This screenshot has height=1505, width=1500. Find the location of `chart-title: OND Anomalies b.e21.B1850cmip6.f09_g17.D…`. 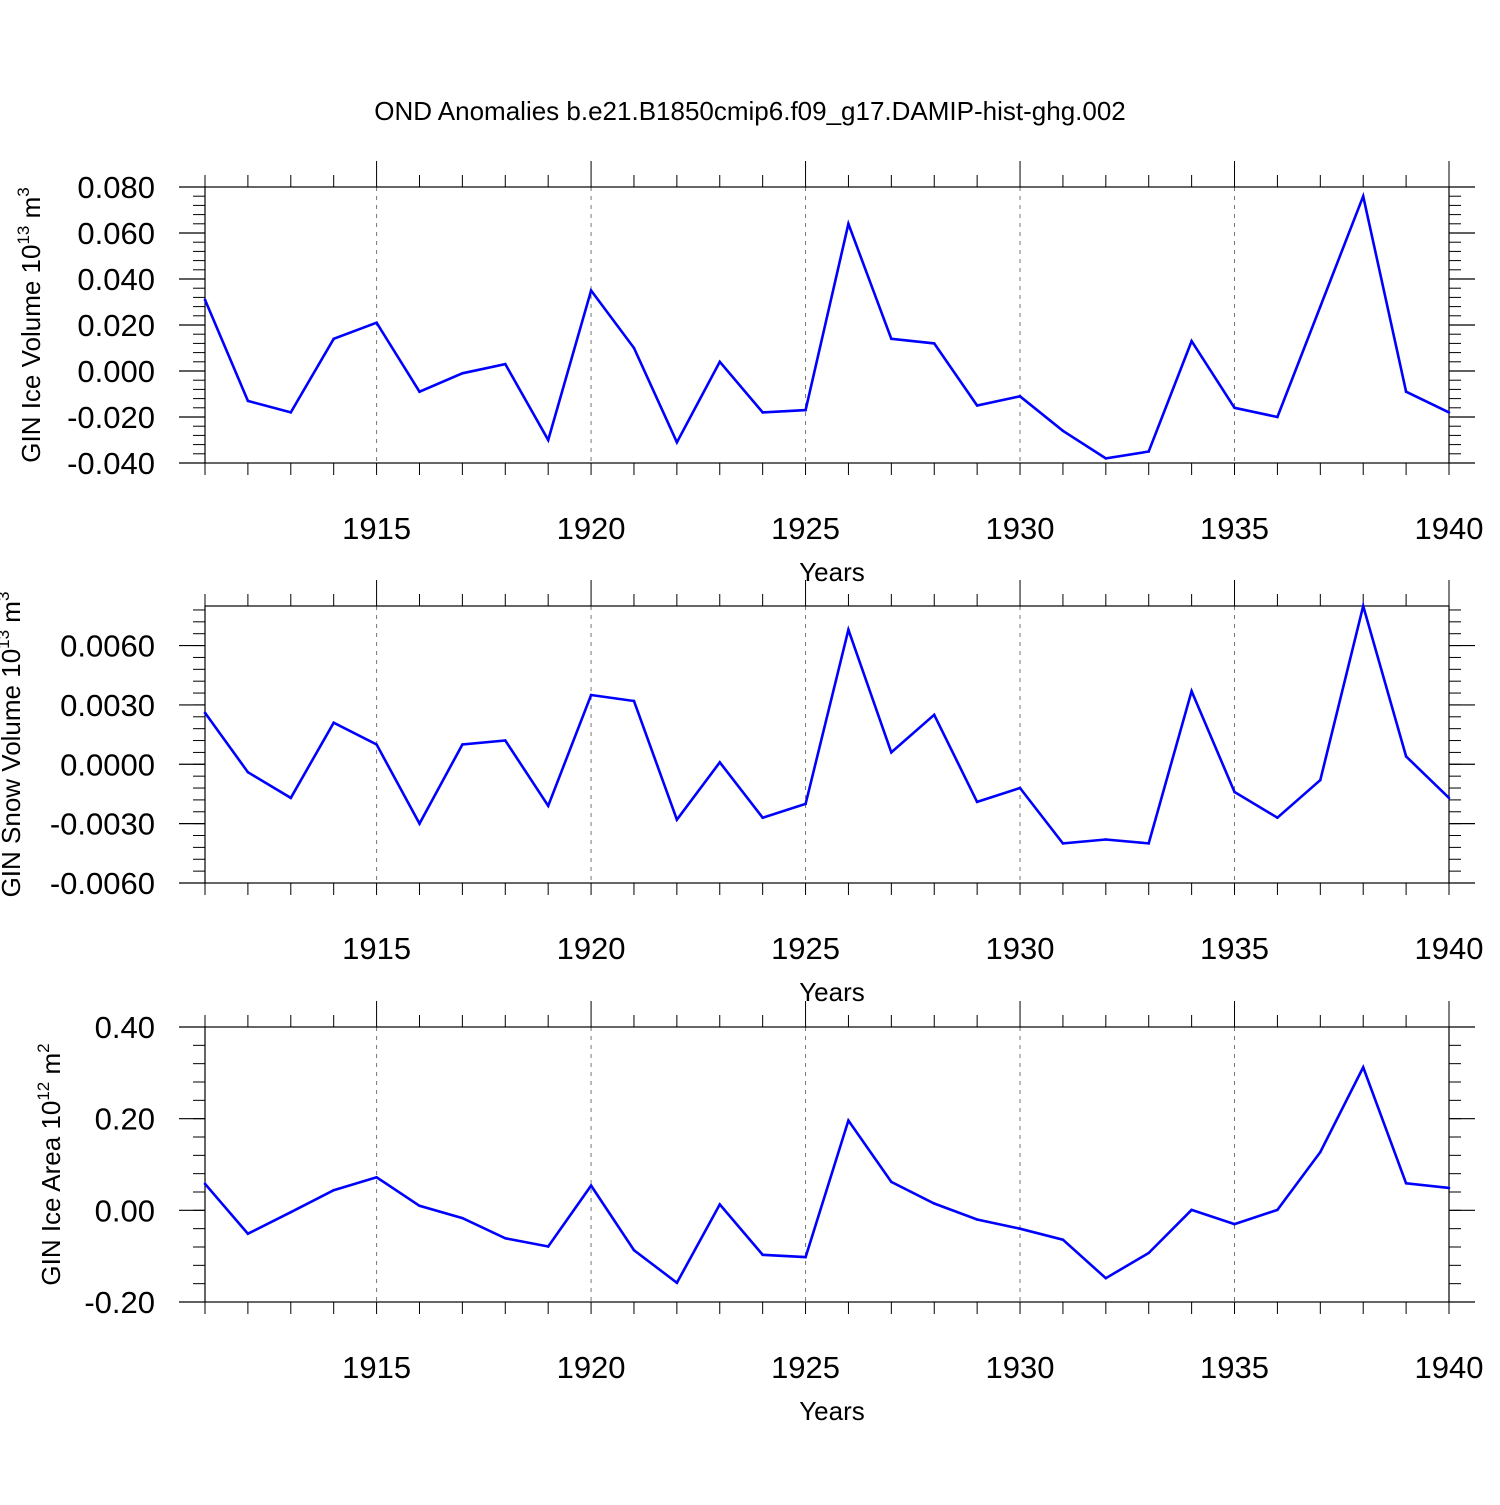

chart-title: OND Anomalies b.e21.B1850cmip6.f09_g17.D… is located at coordinates (750, 111).